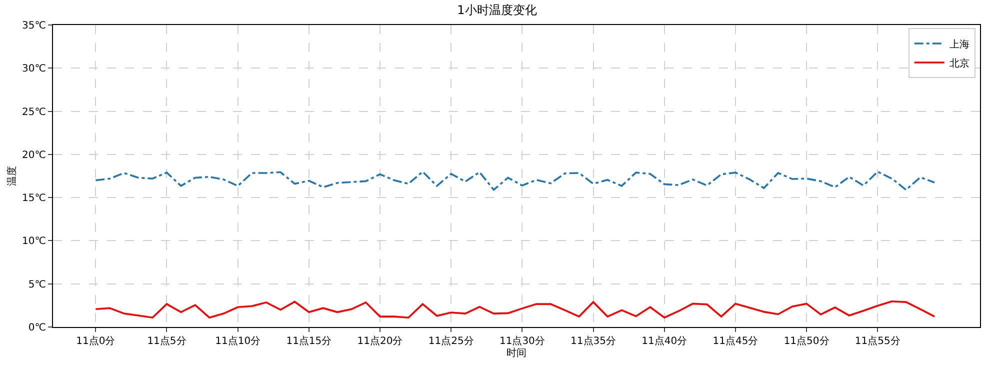  Describe the element at coordinates (34, 242) in the screenshot. I see `y-tick-label: 10℃` at that location.